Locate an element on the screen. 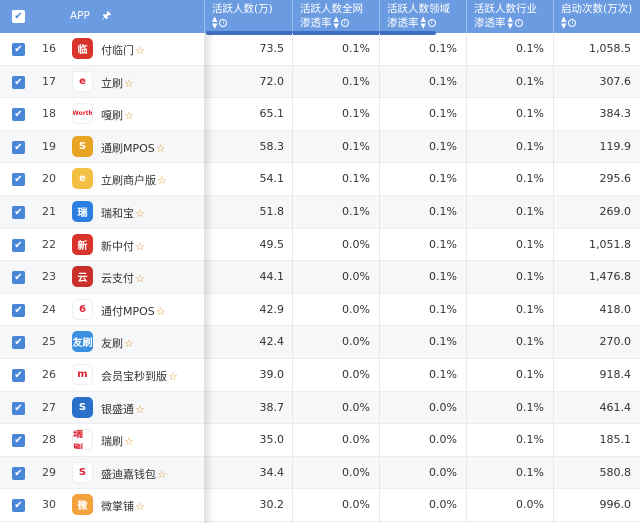 This screenshot has width=640, height=523. pin-icon: 🖈 is located at coordinates (106, 15).